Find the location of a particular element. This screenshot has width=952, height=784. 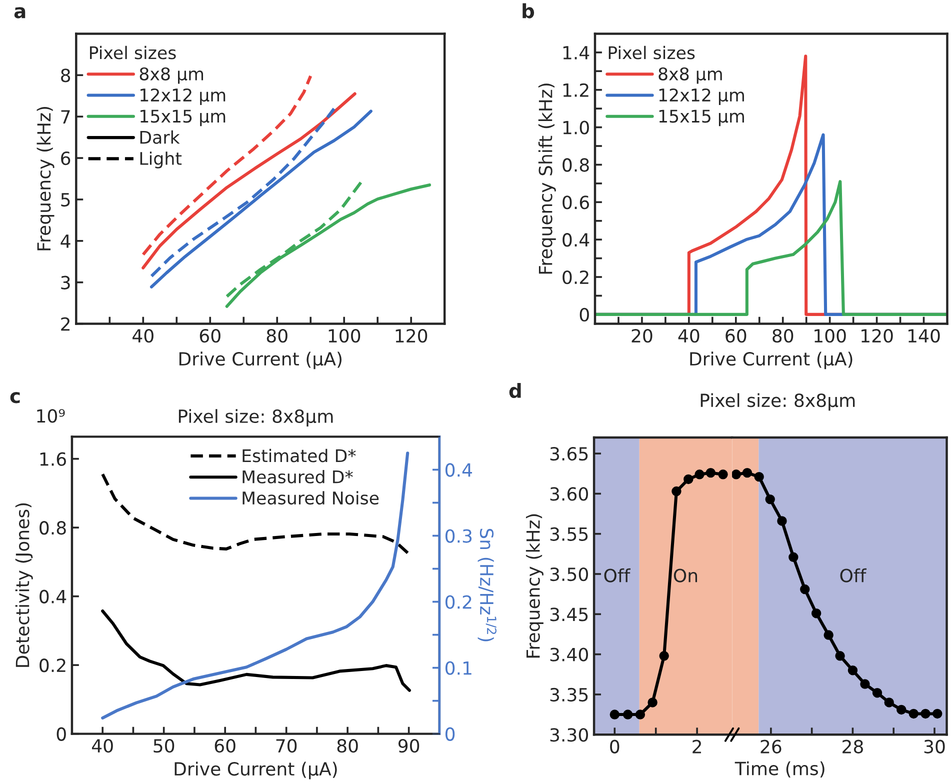

y-tick-label: 0 is located at coordinates (584, 315).